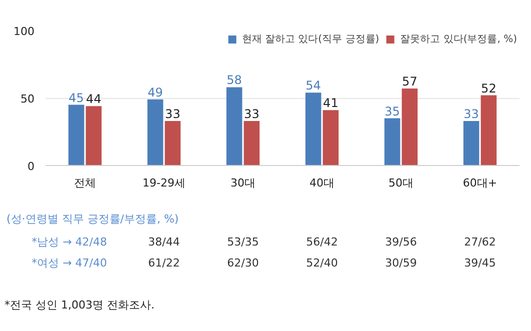 Image resolution: width=531 pixels, height=331 pixels. I want to click on x-tick-label: 30대, so click(243, 183).